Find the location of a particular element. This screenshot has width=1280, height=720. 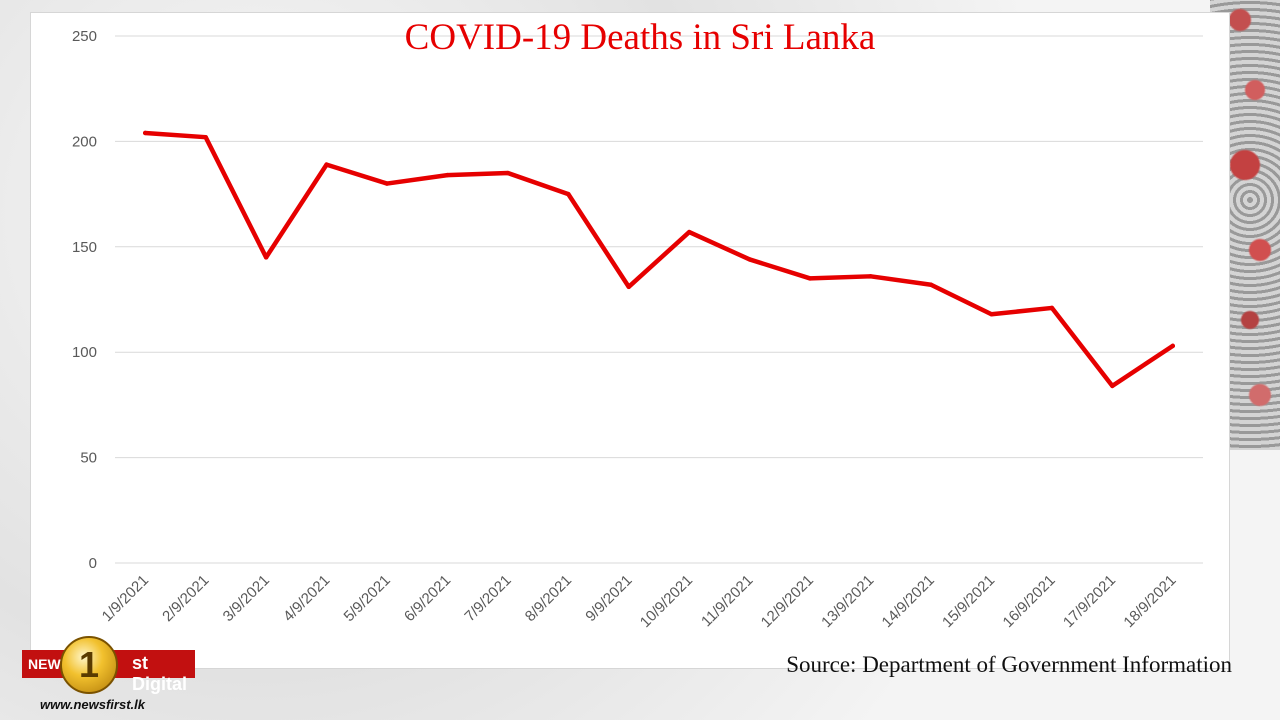

chart-title: COVID-19 Deaths in Sri Lanka is located at coordinates (640, 37).